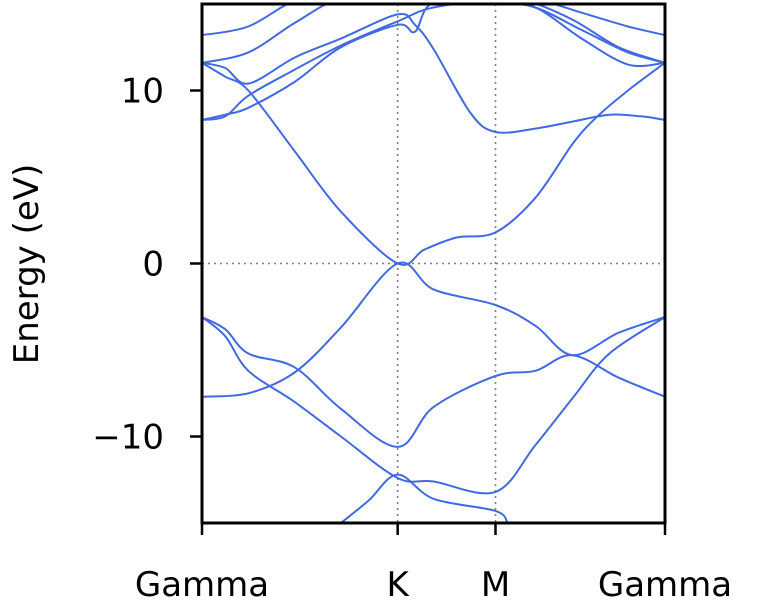 The width and height of the screenshot is (757, 611). Describe the element at coordinates (399, 585) in the screenshot. I see `x-tick-label: K` at that location.